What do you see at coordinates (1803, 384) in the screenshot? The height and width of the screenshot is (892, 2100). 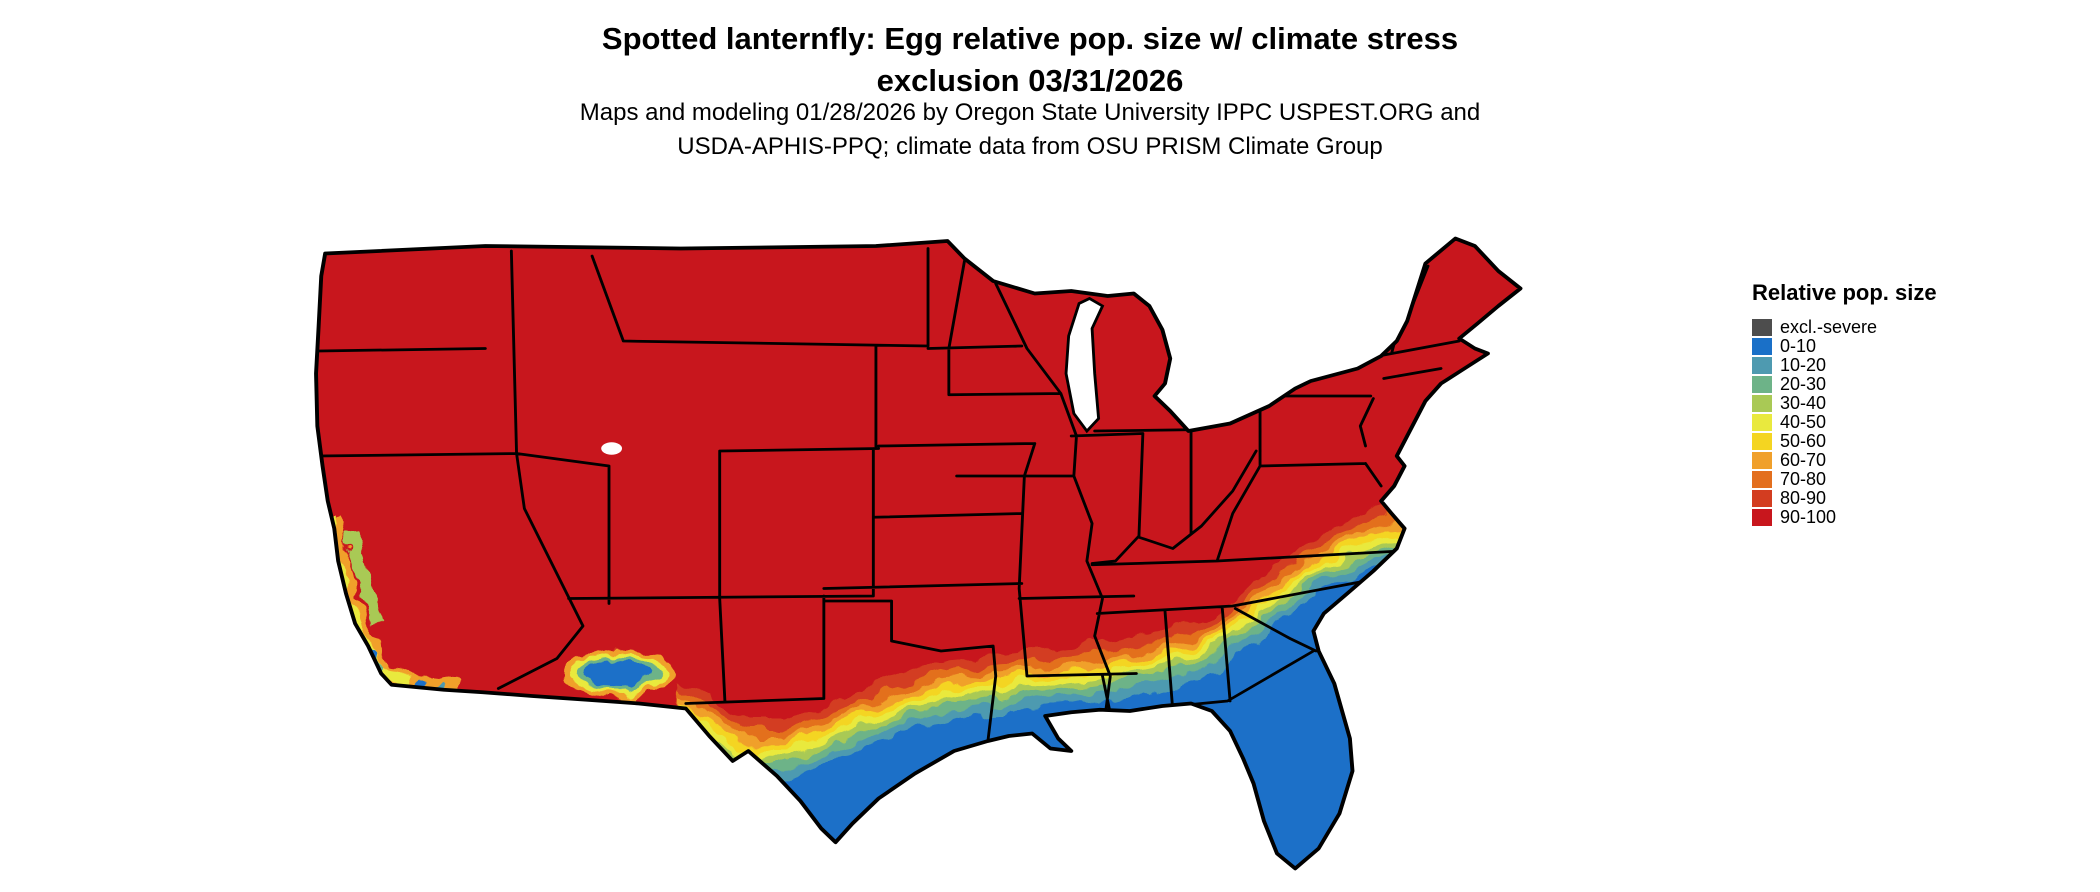 I see `legend-label: 20-30` at bounding box center [1803, 384].